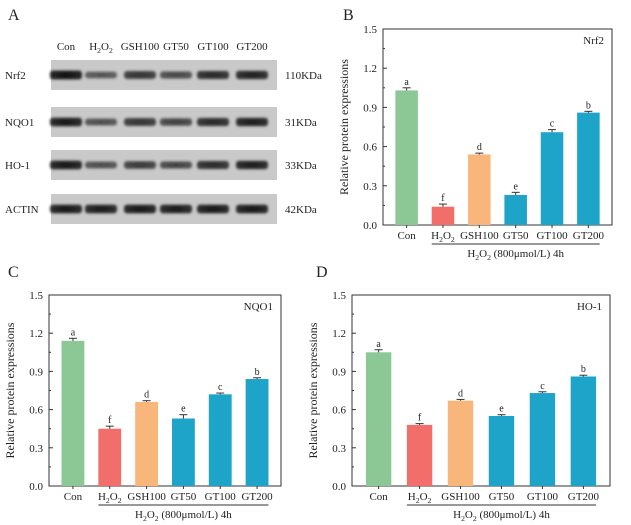 The image size is (631, 525). What do you see at coordinates (176, 47) in the screenshot?
I see `blot-lane-label: GT50` at bounding box center [176, 47].